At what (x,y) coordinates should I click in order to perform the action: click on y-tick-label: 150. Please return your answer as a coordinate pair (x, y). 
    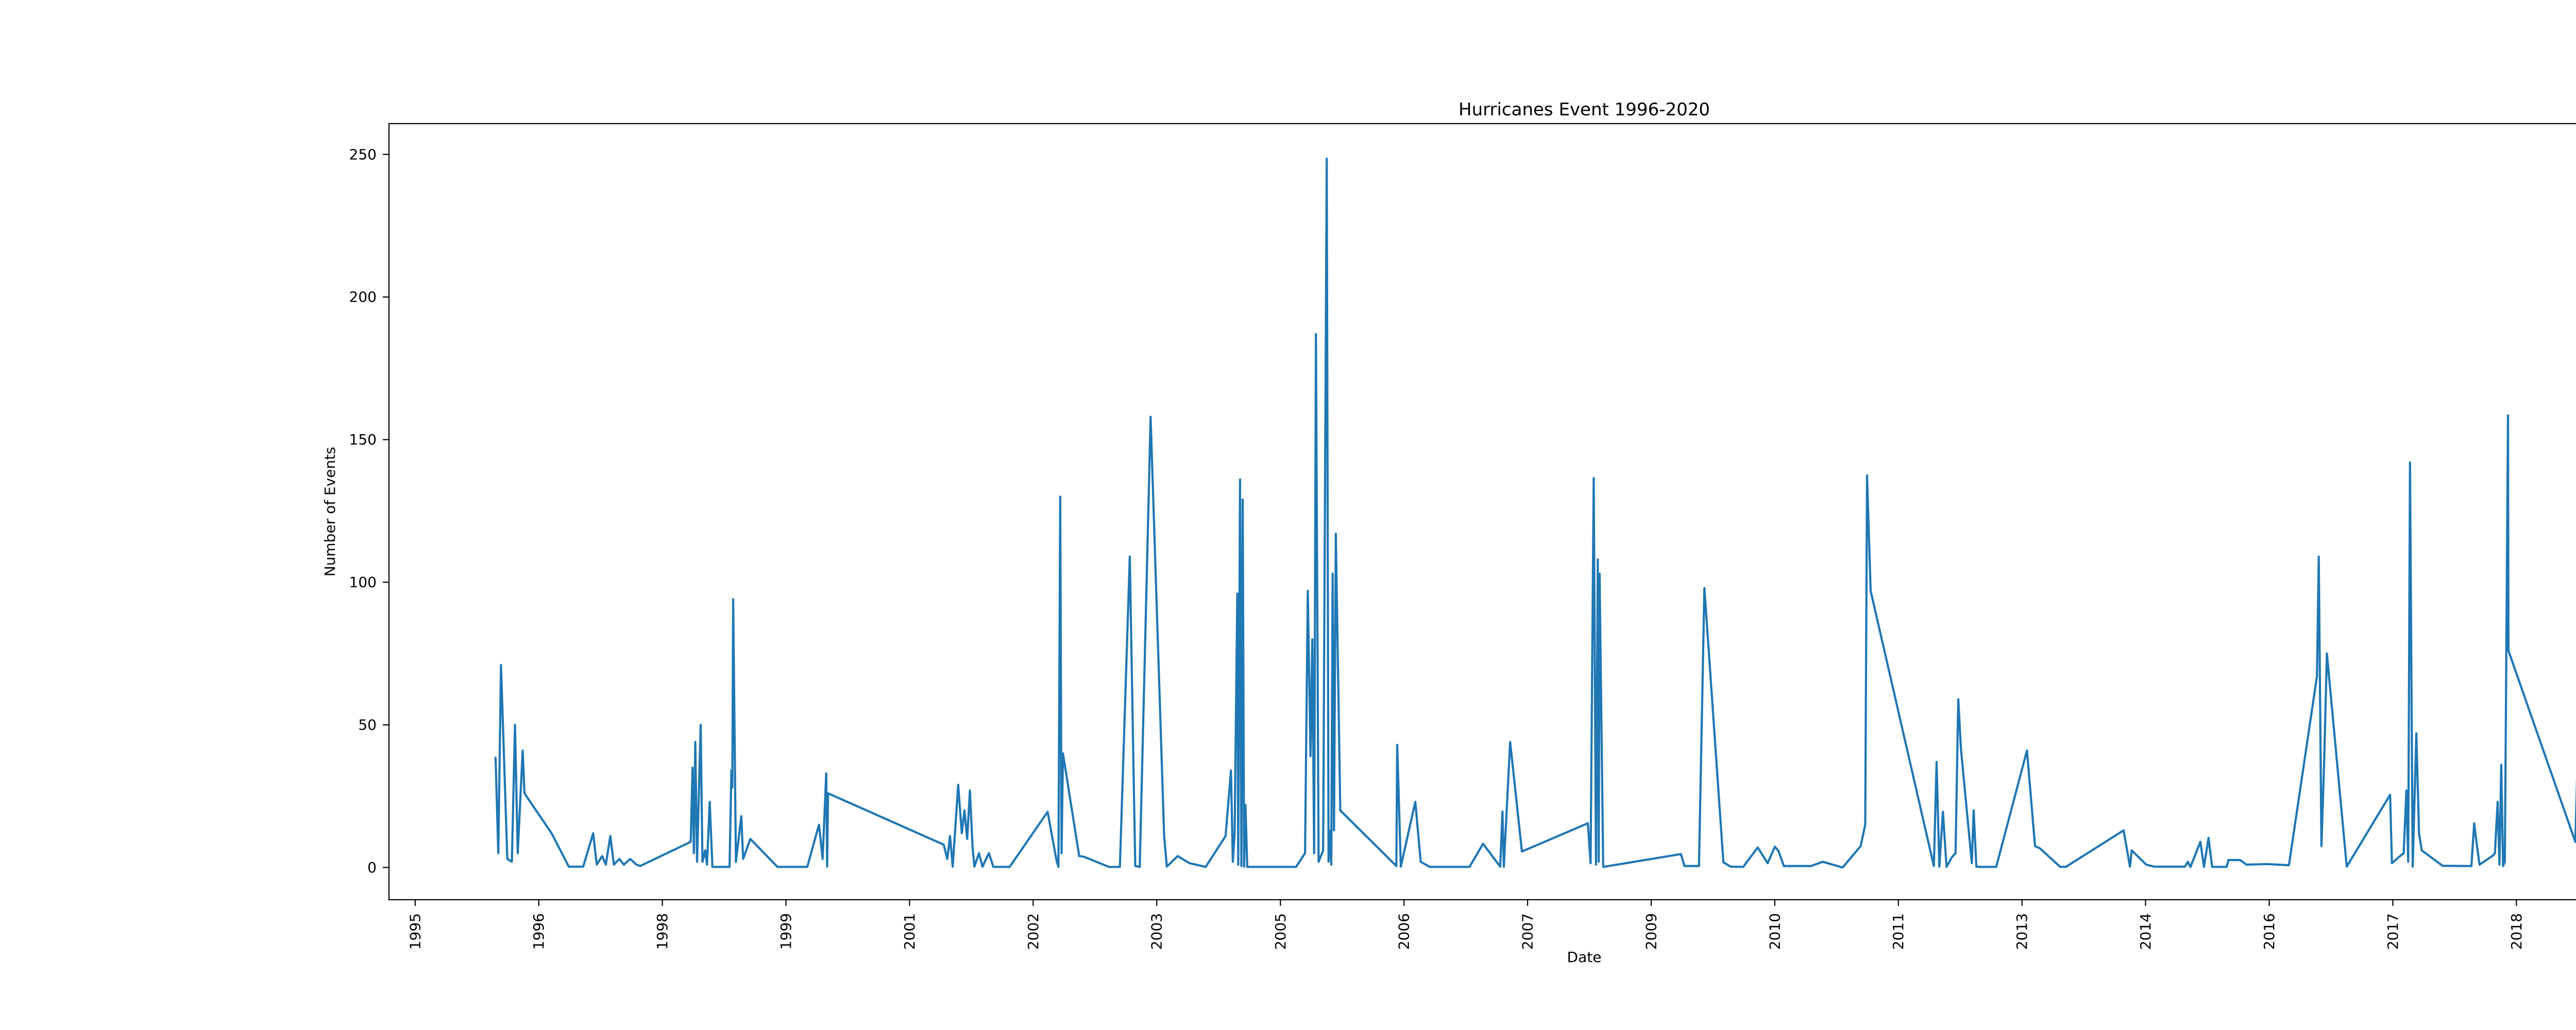
    Looking at the image, I should click on (363, 439).